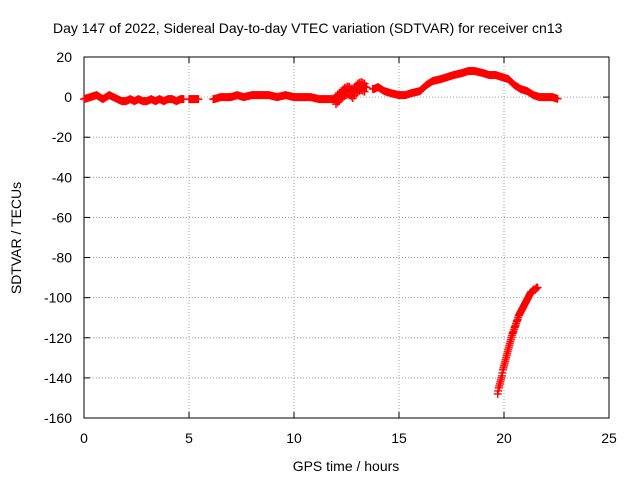 This screenshot has height=480, width=640. Describe the element at coordinates (62, 137) in the screenshot. I see `y-tick-label: -20` at that location.